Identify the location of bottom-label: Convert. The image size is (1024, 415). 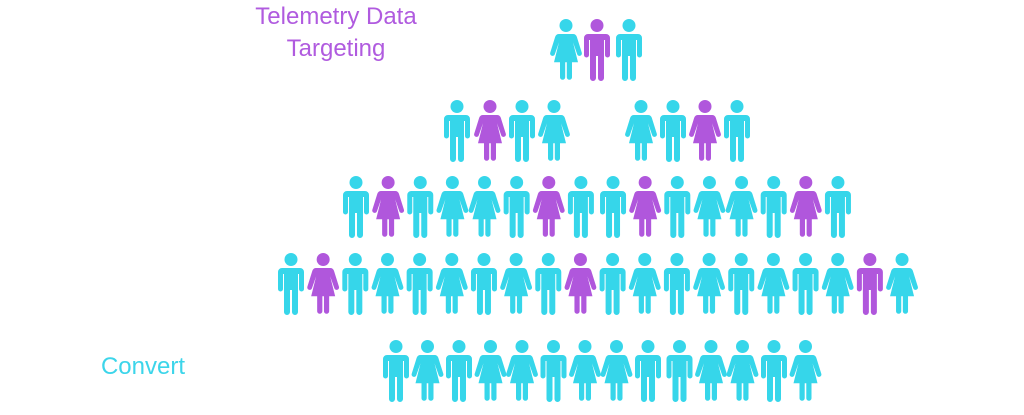
(143, 366).